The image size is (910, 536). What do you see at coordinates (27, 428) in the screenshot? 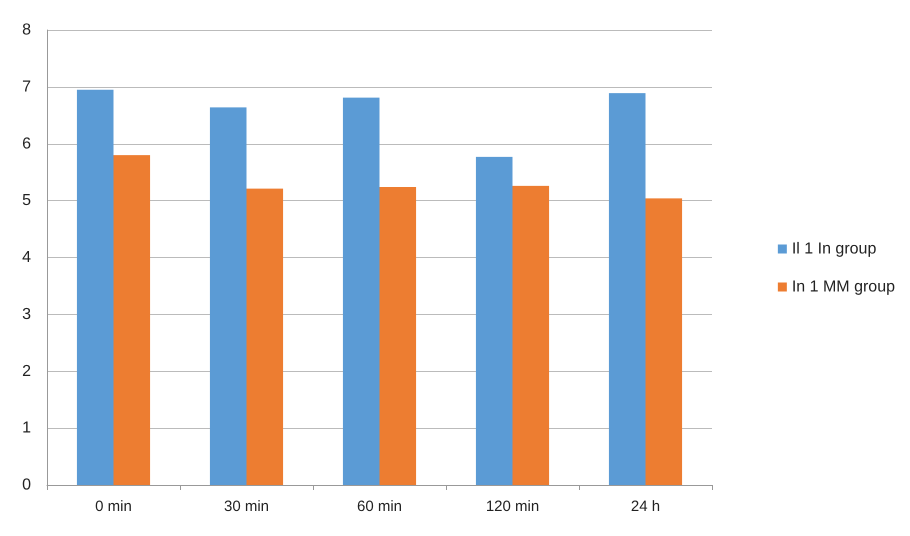
I see `y-tick-label: 1` at bounding box center [27, 428].